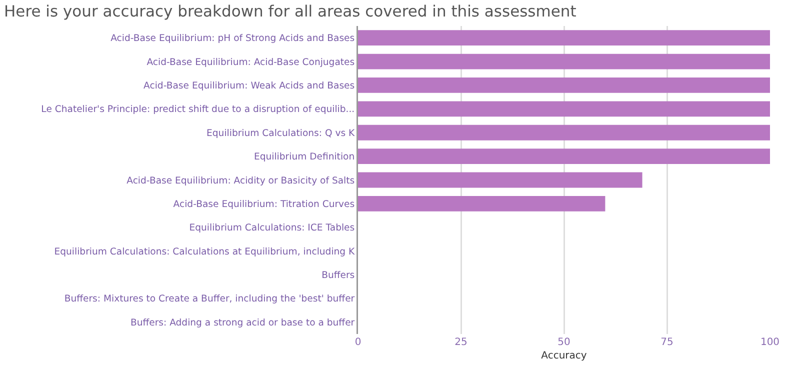 This screenshot has height=368, width=800. Describe the element at coordinates (304, 157) in the screenshot. I see `y-tick-label: Equilibrium Definition` at that location.